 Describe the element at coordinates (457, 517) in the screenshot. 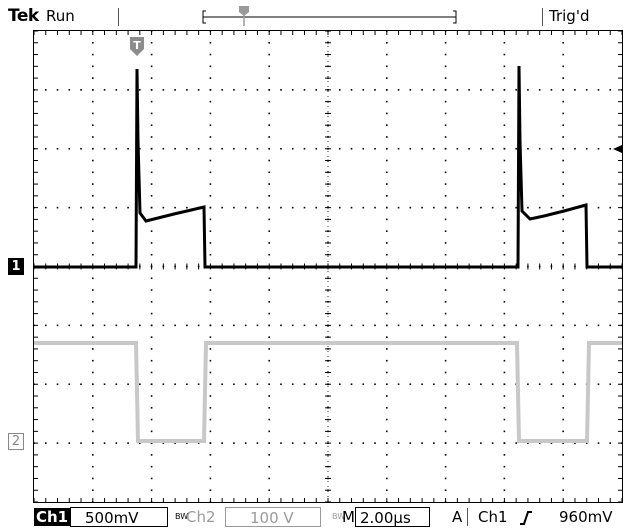

I see `trigger-mode: A` at that location.